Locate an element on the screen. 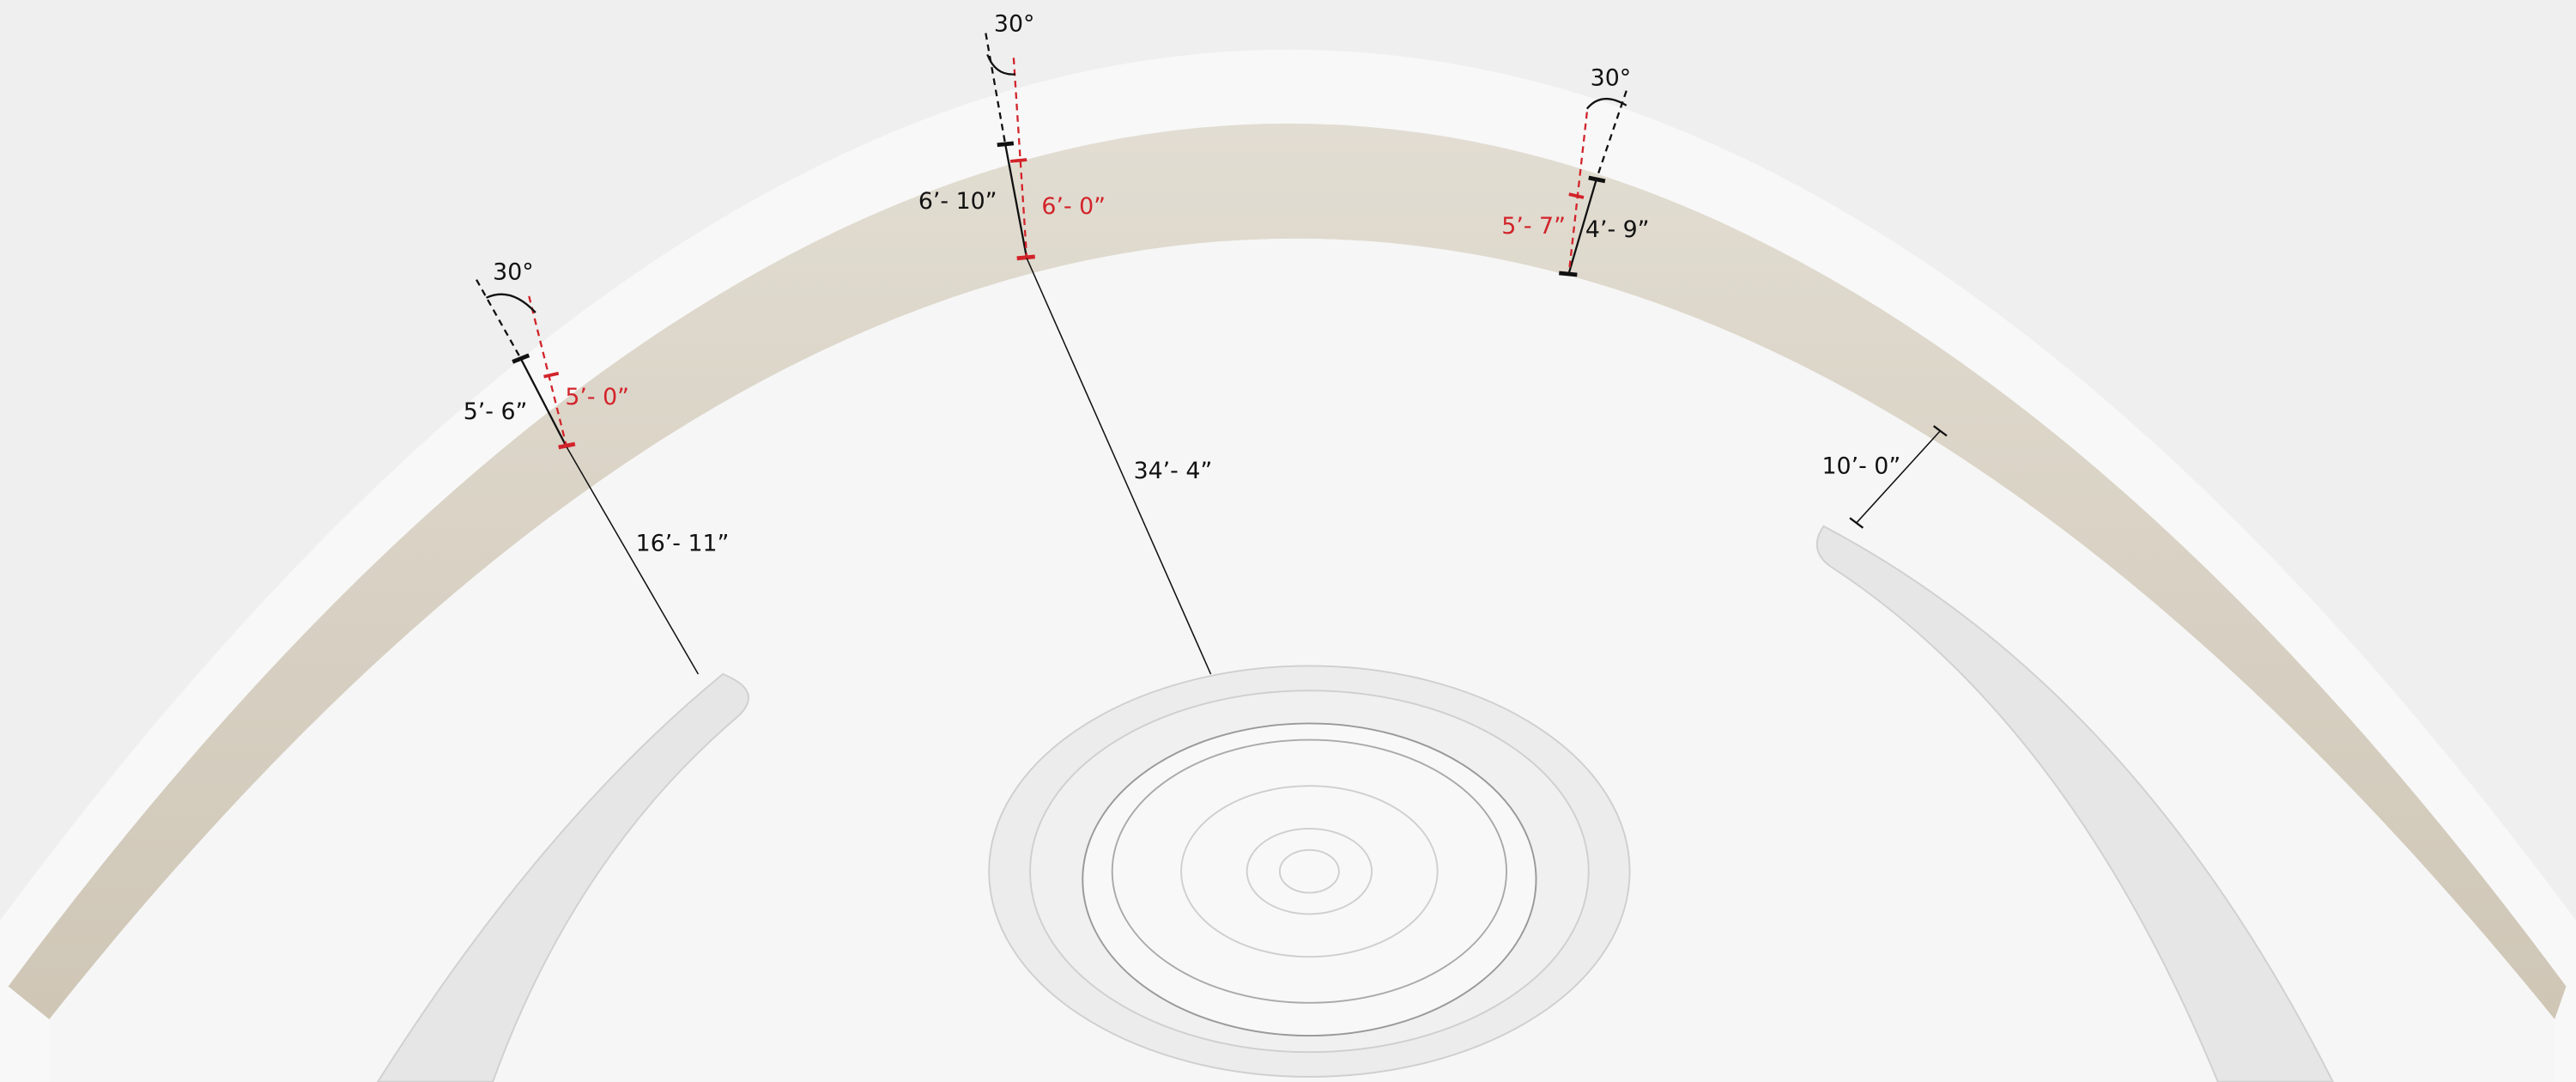 The height and width of the screenshot is (1082, 2576). right-path is located at coordinates (2074, 803).